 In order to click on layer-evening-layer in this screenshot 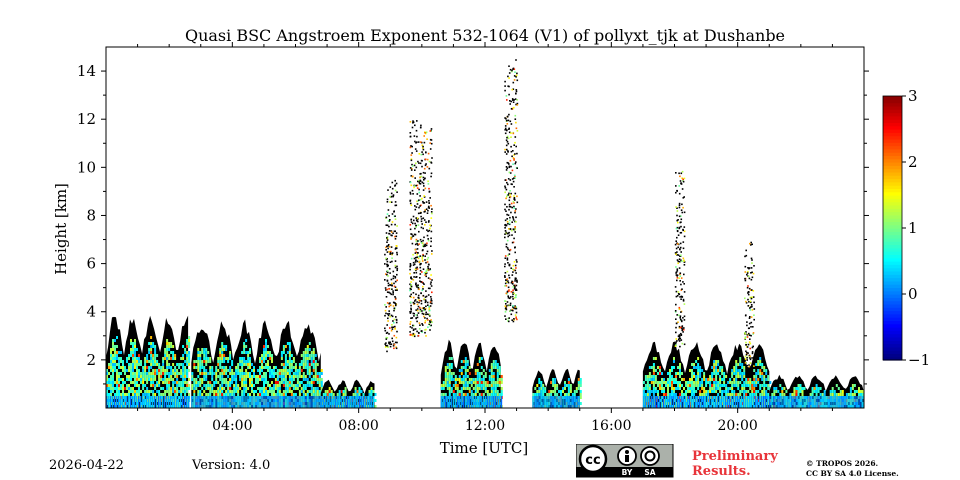, I will do `click(707, 374)`.